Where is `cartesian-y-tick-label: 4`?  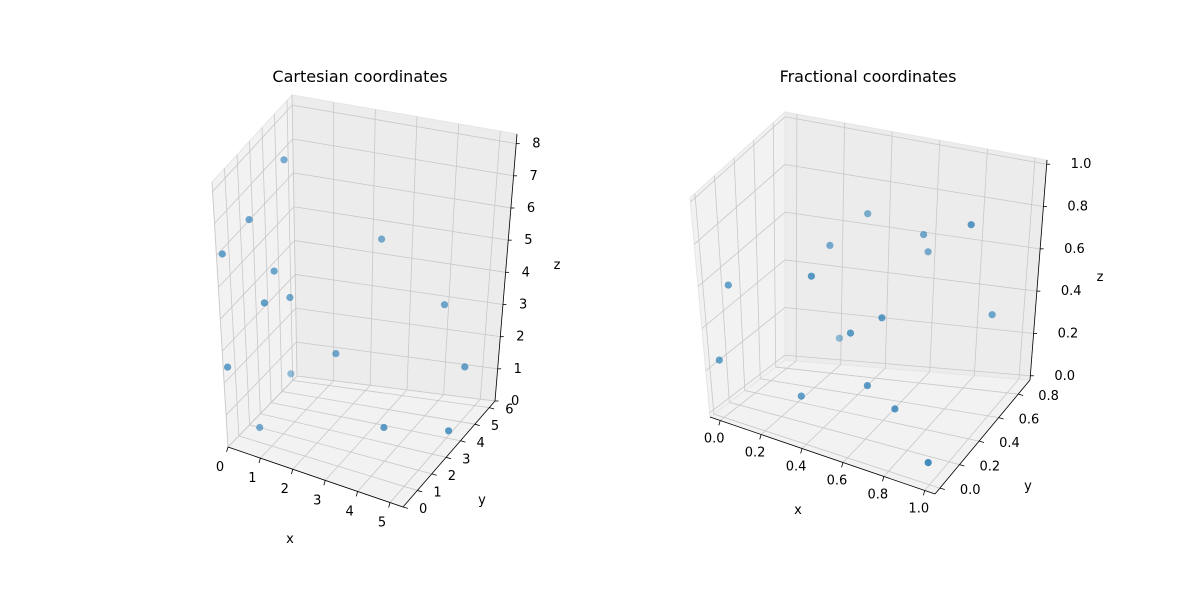
cartesian-y-tick-label: 4 is located at coordinates (481, 443).